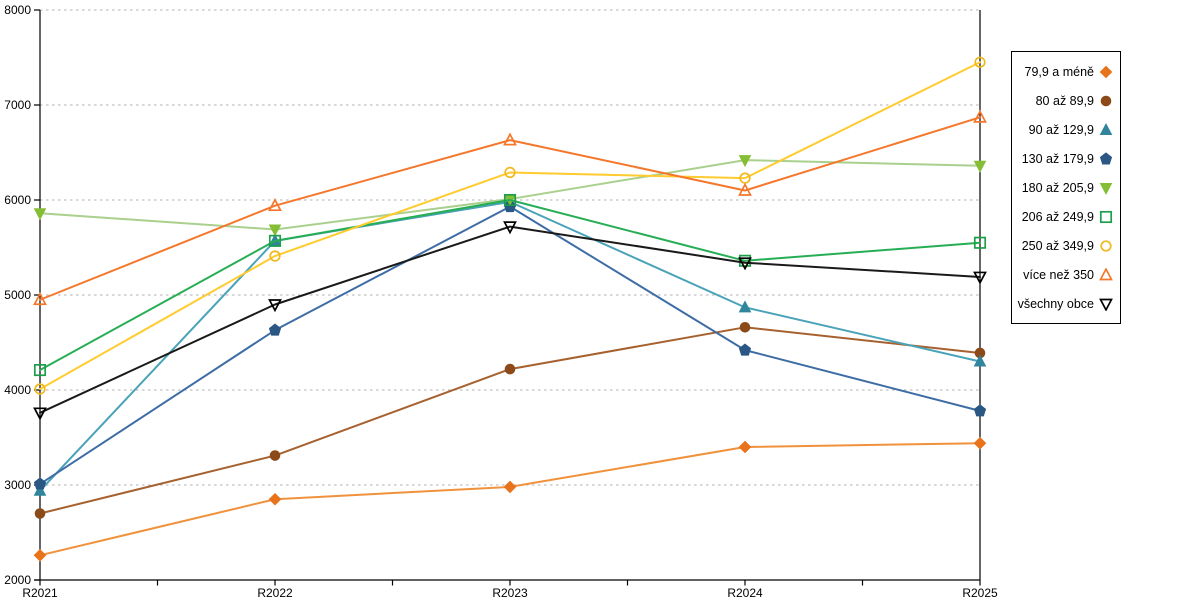 This screenshot has width=1200, height=600. What do you see at coordinates (1106, 216) in the screenshot?
I see `legend-square-icon` at bounding box center [1106, 216].